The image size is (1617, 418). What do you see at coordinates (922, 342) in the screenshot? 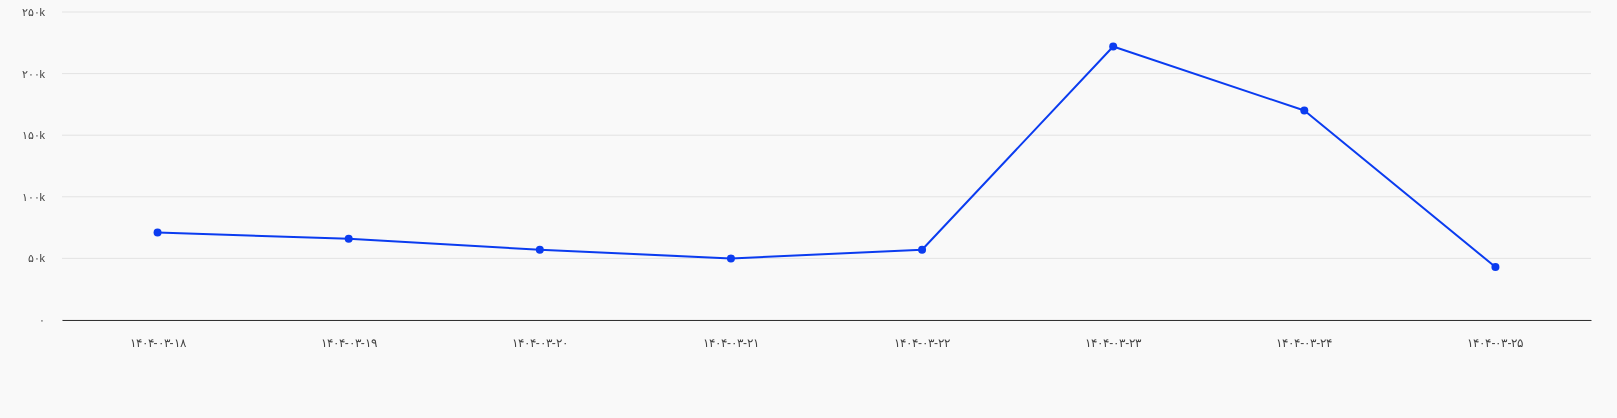
I see `x-tick-label: ۱۴۰۴-۰۳-۲۲` at bounding box center [922, 342].